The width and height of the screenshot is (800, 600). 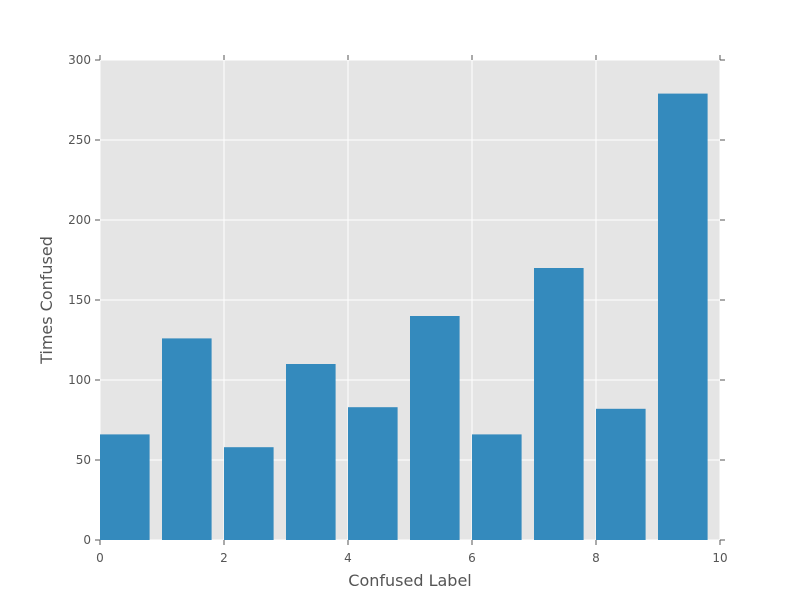 What do you see at coordinates (46, 300) in the screenshot?
I see `y-axis-label: Times Confused` at bounding box center [46, 300].